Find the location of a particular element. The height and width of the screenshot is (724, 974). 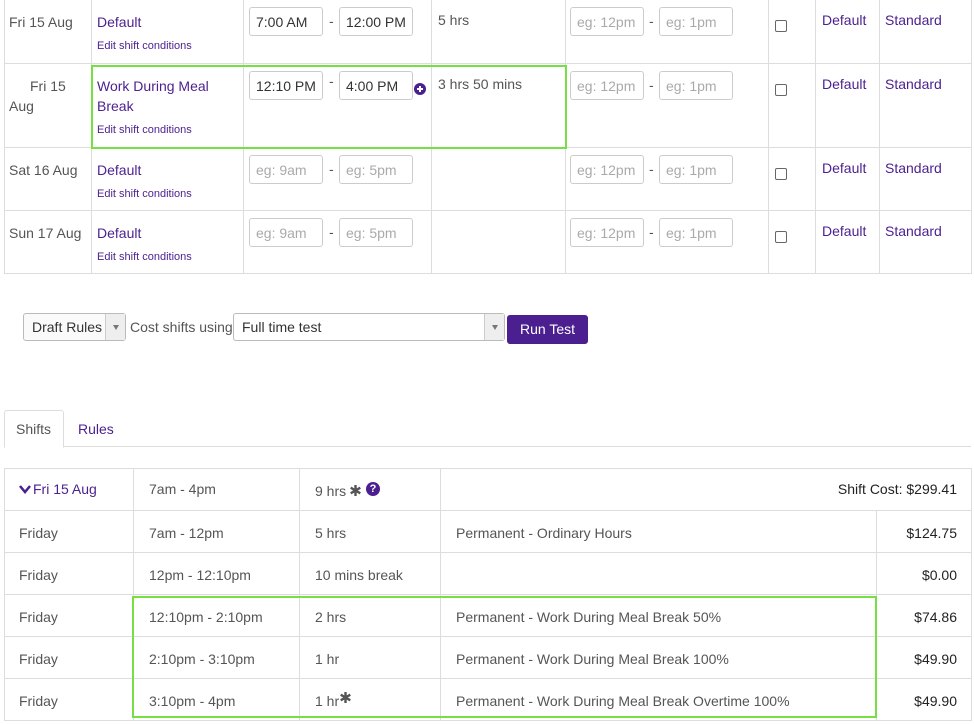

result-date: Fri 15 Aug is located at coordinates (65, 489).